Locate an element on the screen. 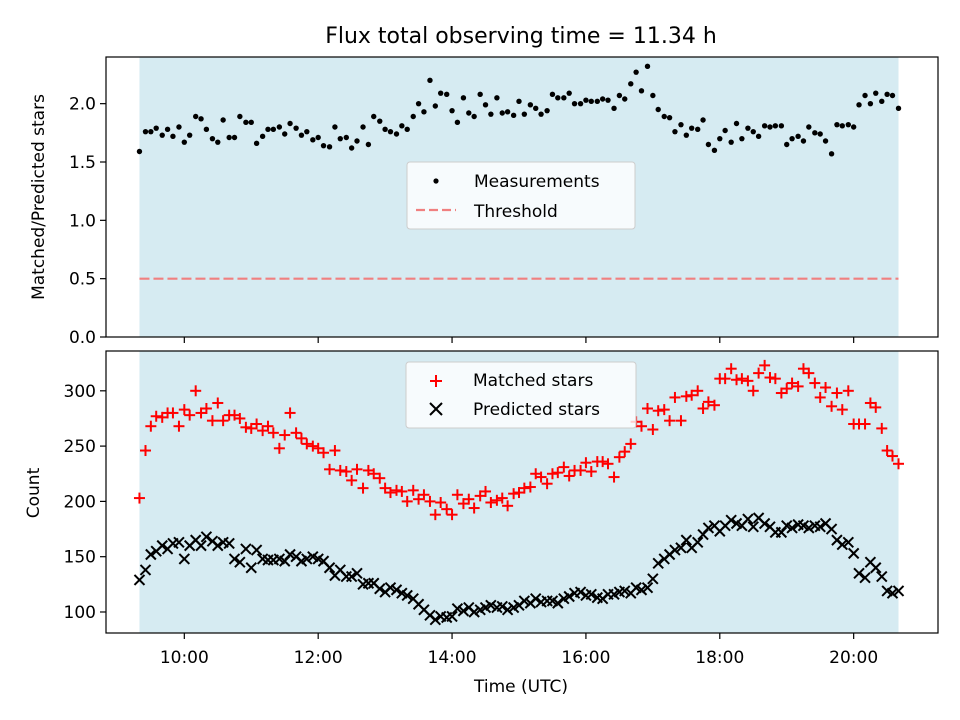 The image size is (960, 720). x-tick-label: 12:00 is located at coordinates (318, 658).